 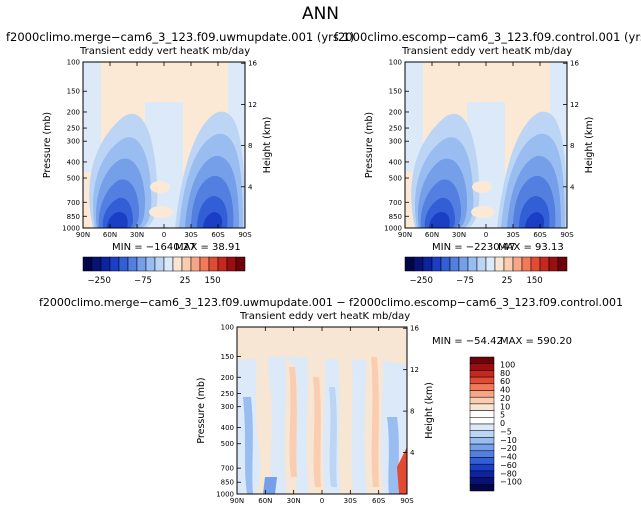 What do you see at coordinates (185, 281) in the screenshot?
I see `panel1-colorbar-label: 25` at bounding box center [185, 281].